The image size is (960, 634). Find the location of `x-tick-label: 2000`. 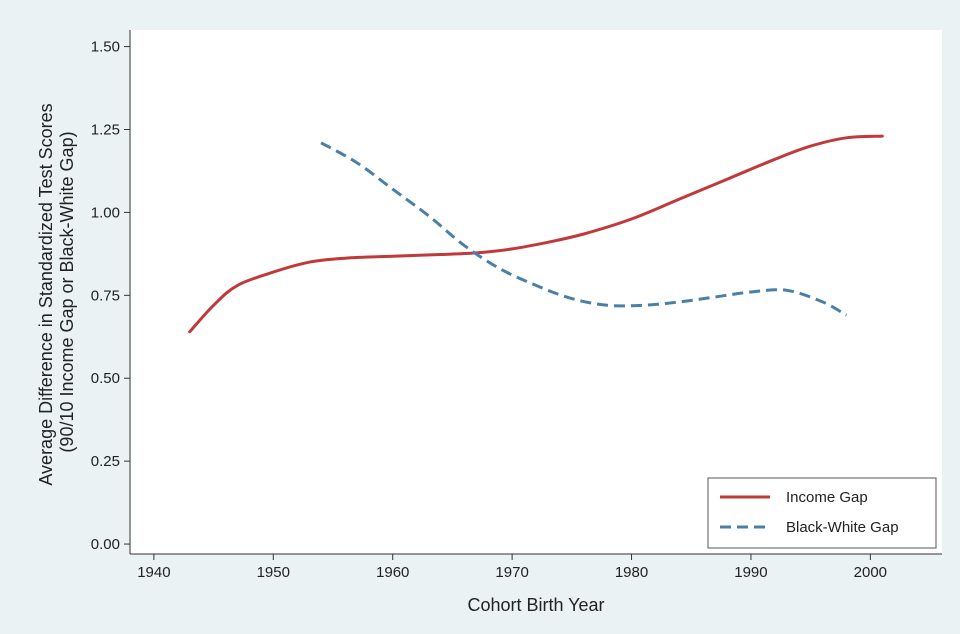

x-tick-label: 2000 is located at coordinates (870, 572).